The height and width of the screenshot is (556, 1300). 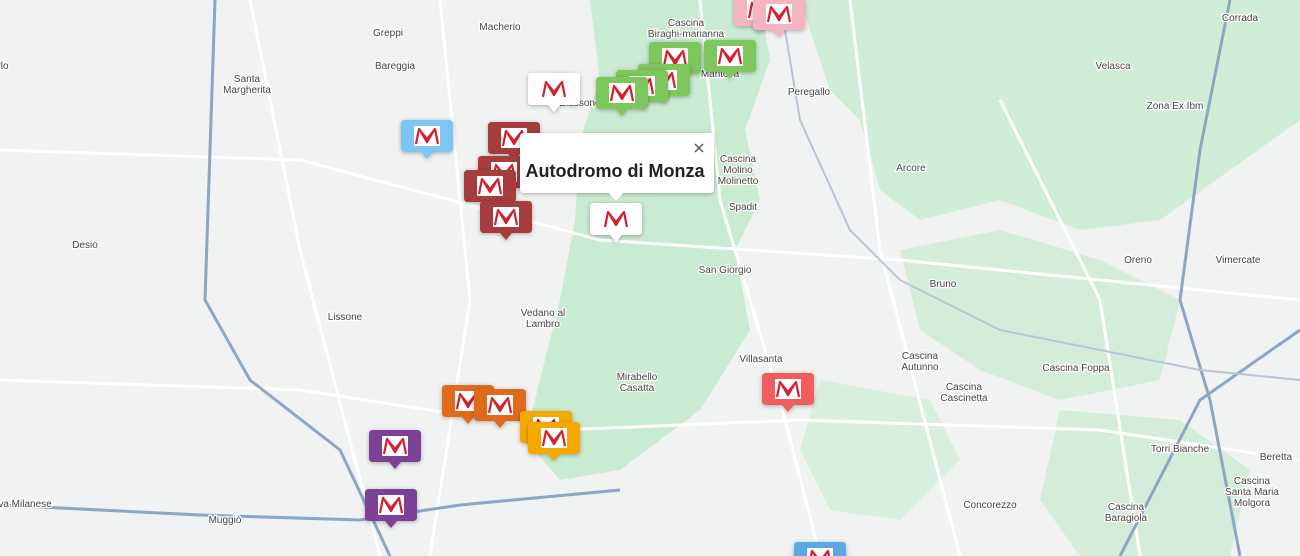 I want to click on place-label: Torri Bianche, so click(x=1180, y=449).